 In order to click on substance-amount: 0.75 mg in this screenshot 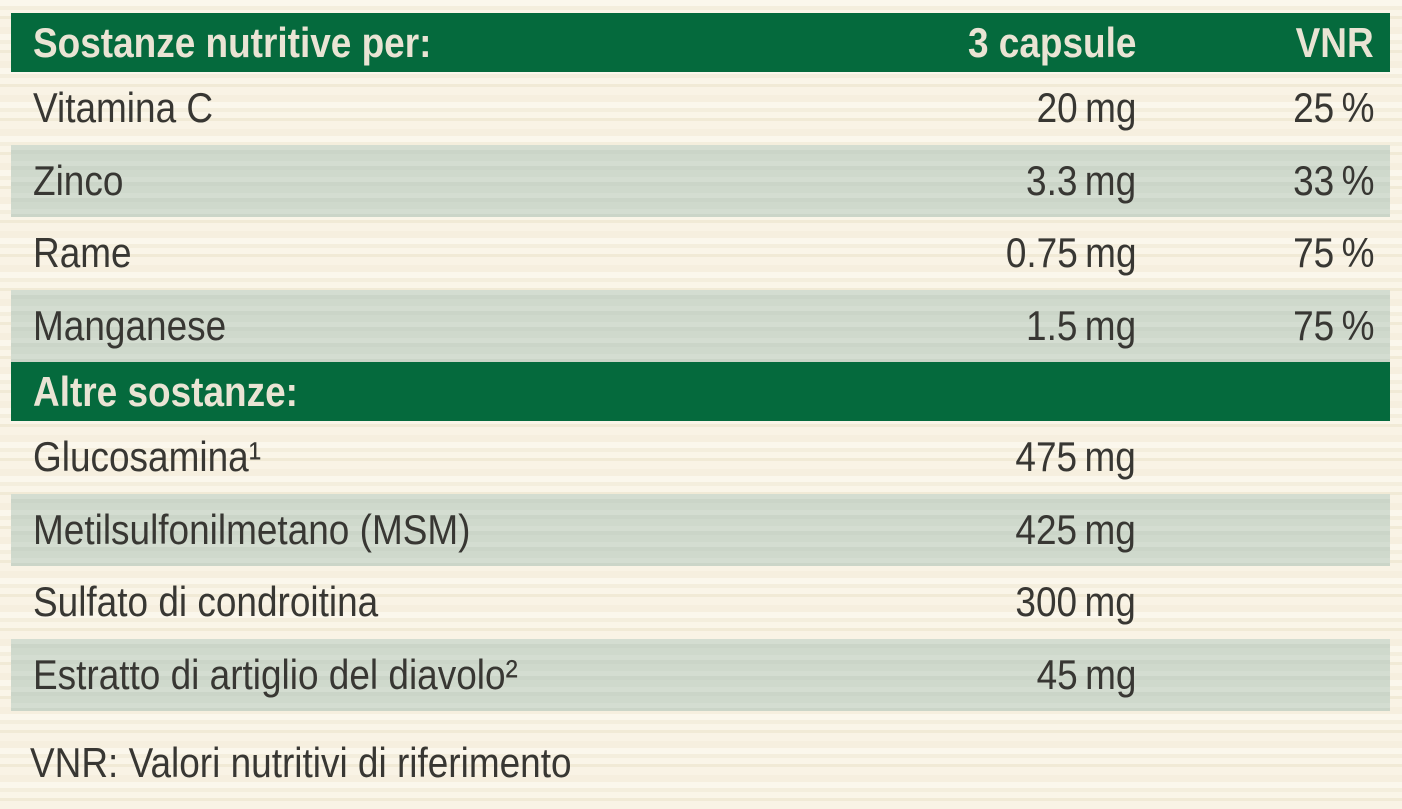, I will do `click(1070, 253)`.